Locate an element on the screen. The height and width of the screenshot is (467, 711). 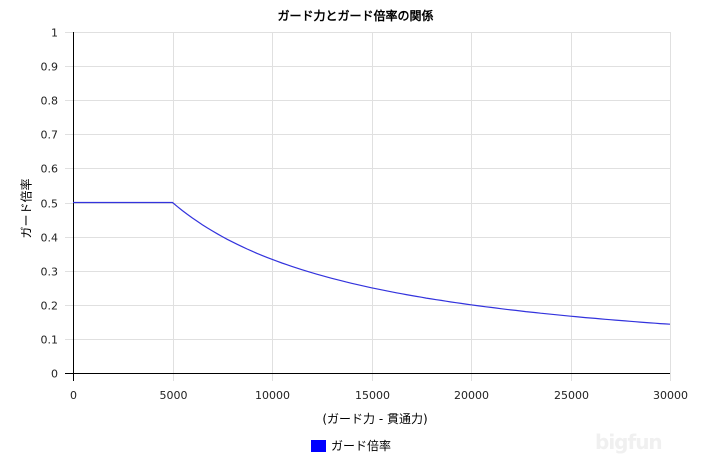
legend-swatch-icon is located at coordinates (318, 445).